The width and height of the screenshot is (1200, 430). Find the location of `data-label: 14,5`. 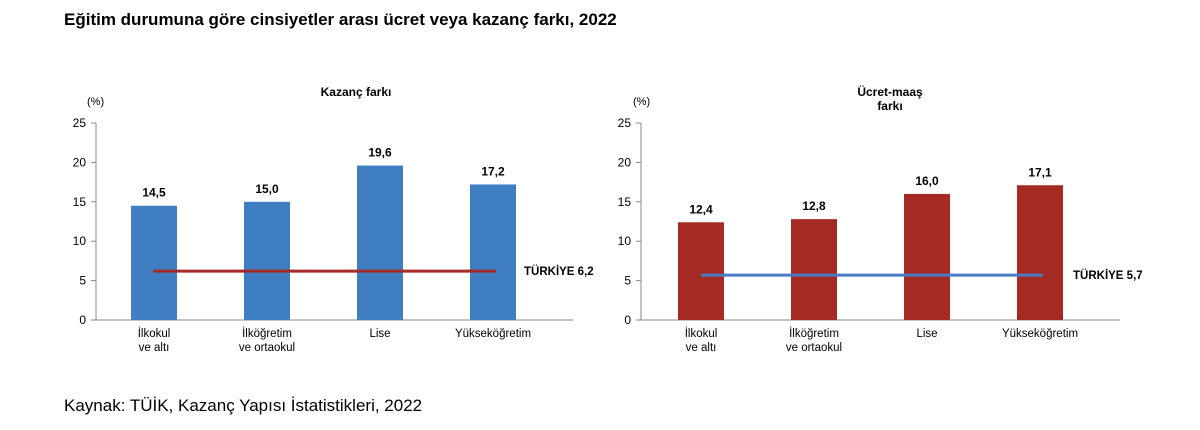

data-label: 14,5 is located at coordinates (154, 193).